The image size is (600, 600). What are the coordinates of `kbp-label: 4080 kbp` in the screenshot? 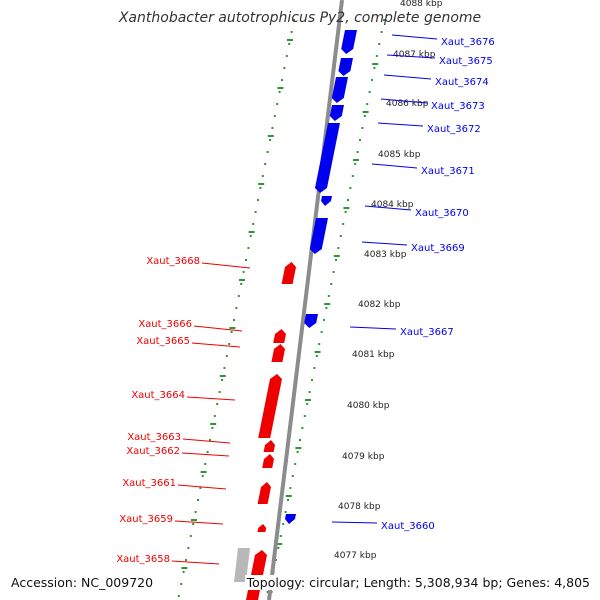 It's located at (368, 406).